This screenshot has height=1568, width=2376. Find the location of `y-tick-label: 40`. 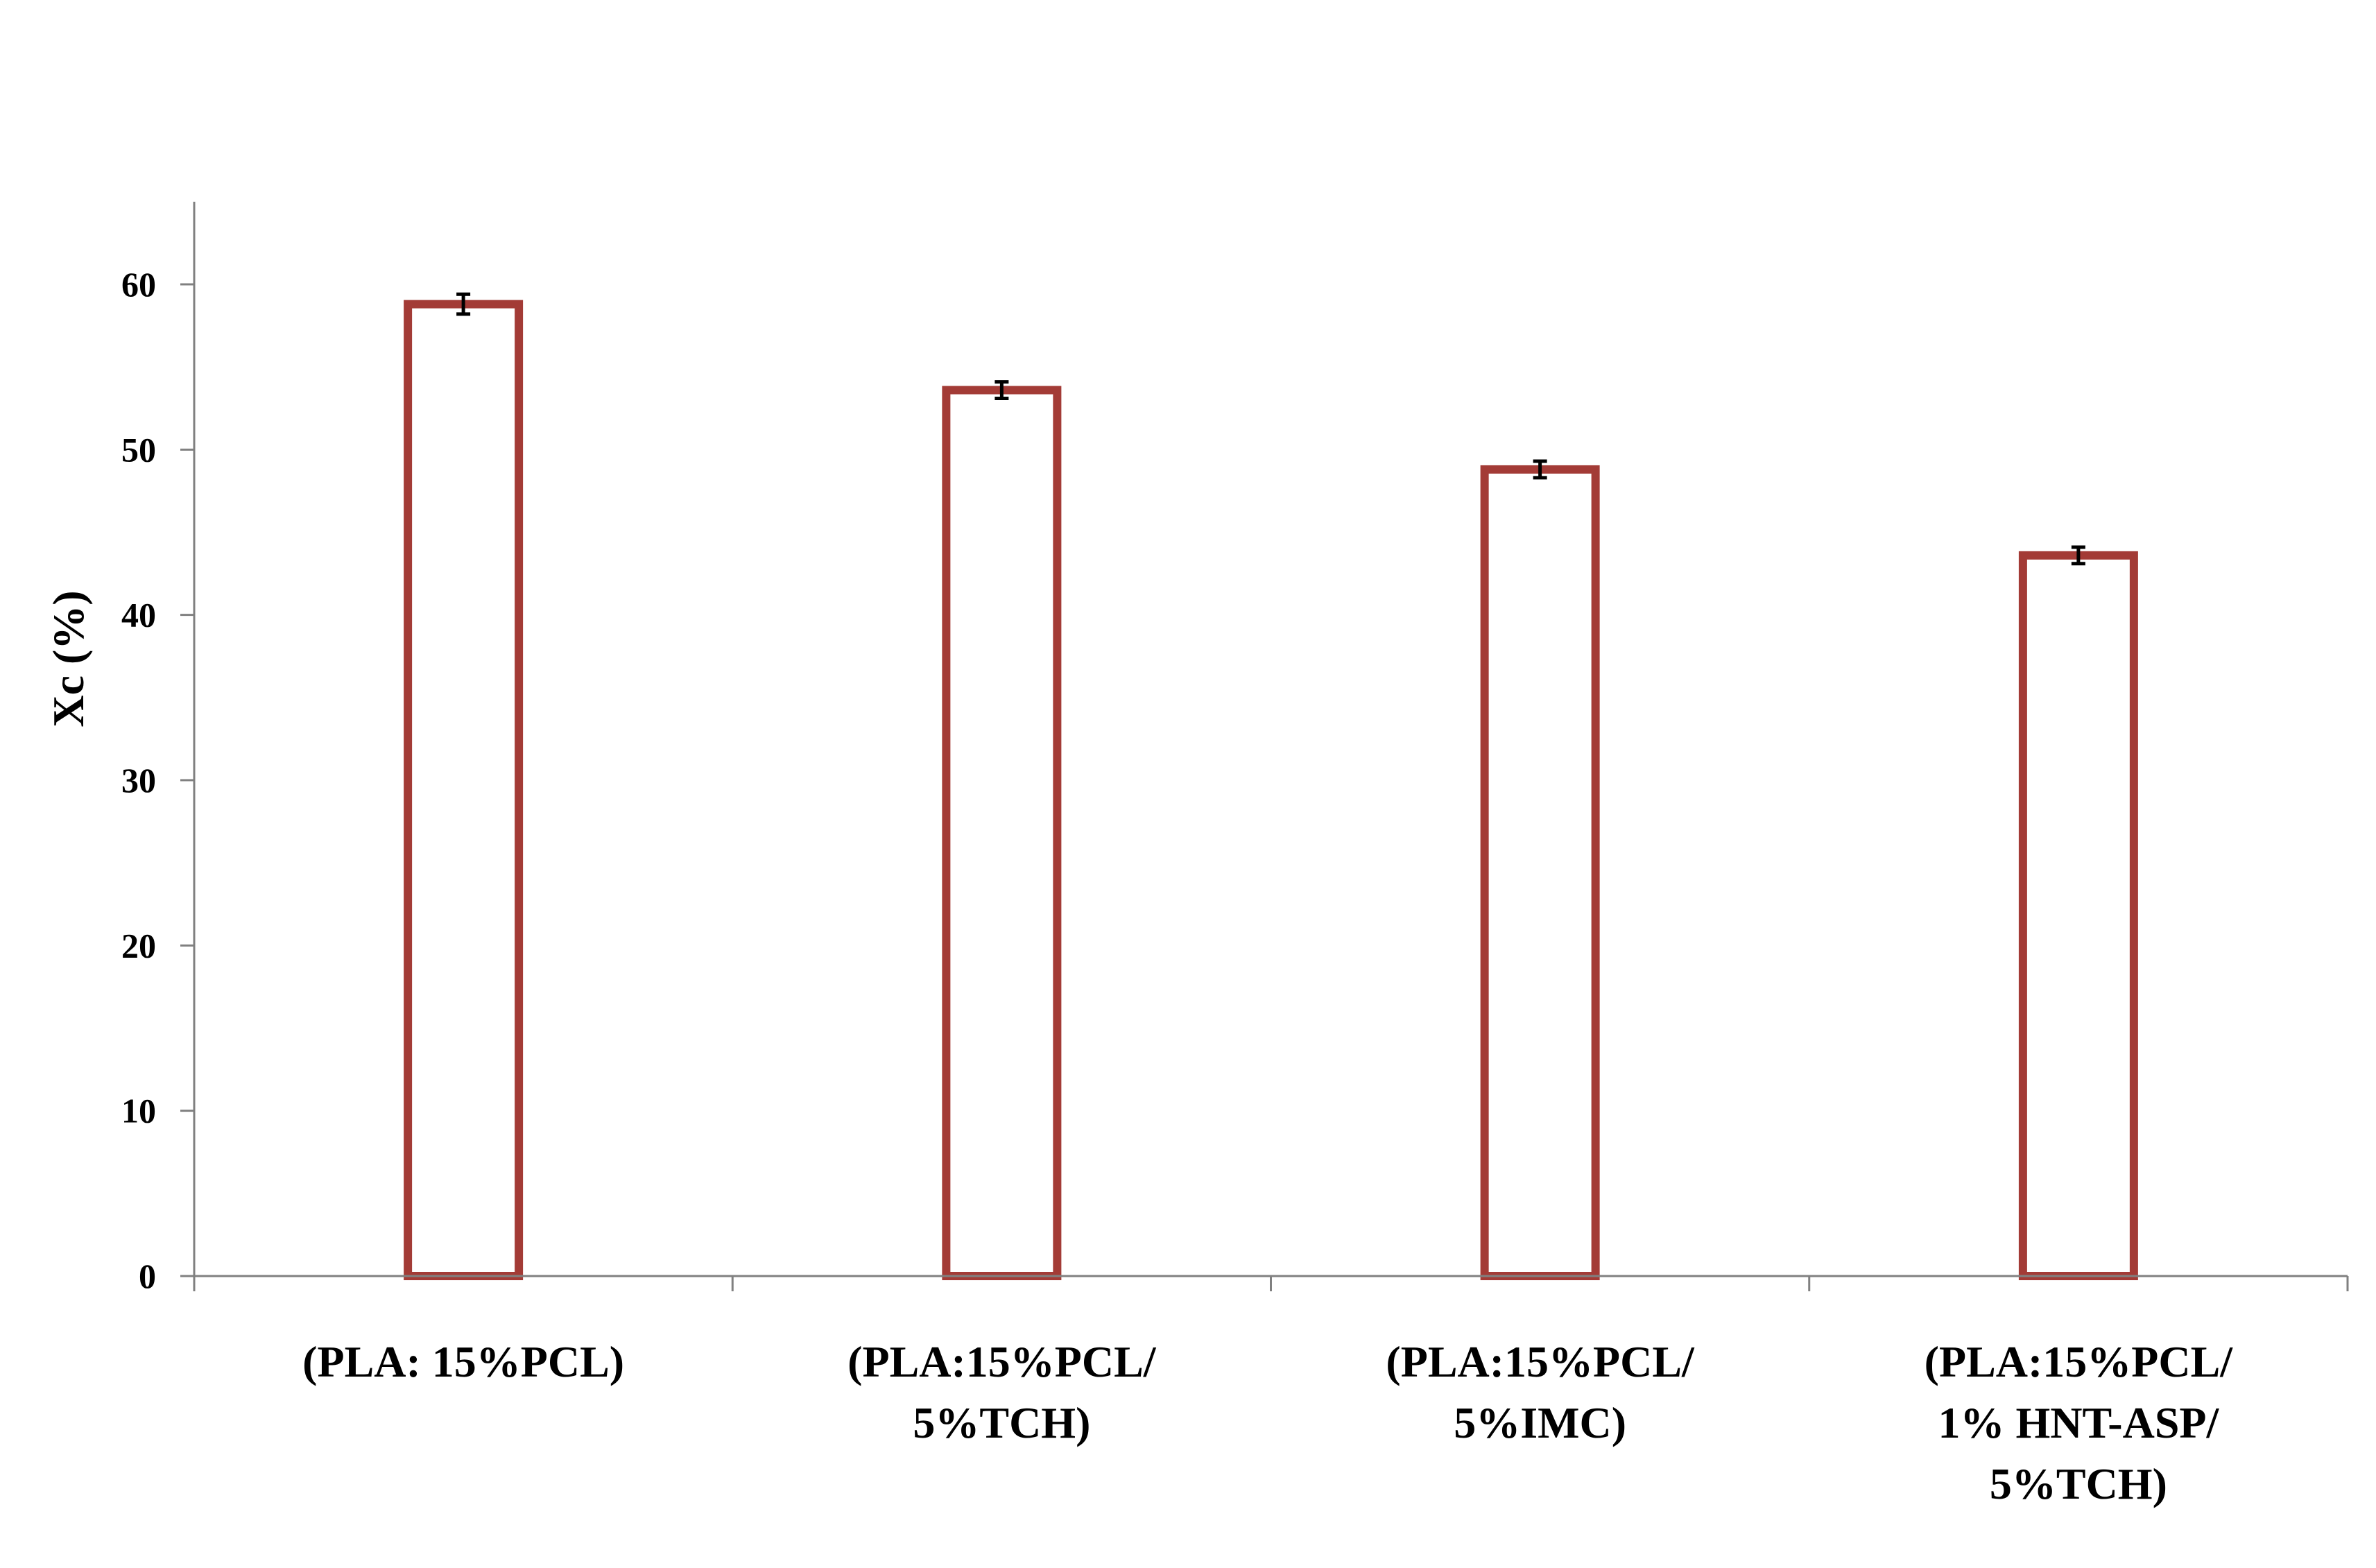

y-tick-label: 40 is located at coordinates (138, 615).